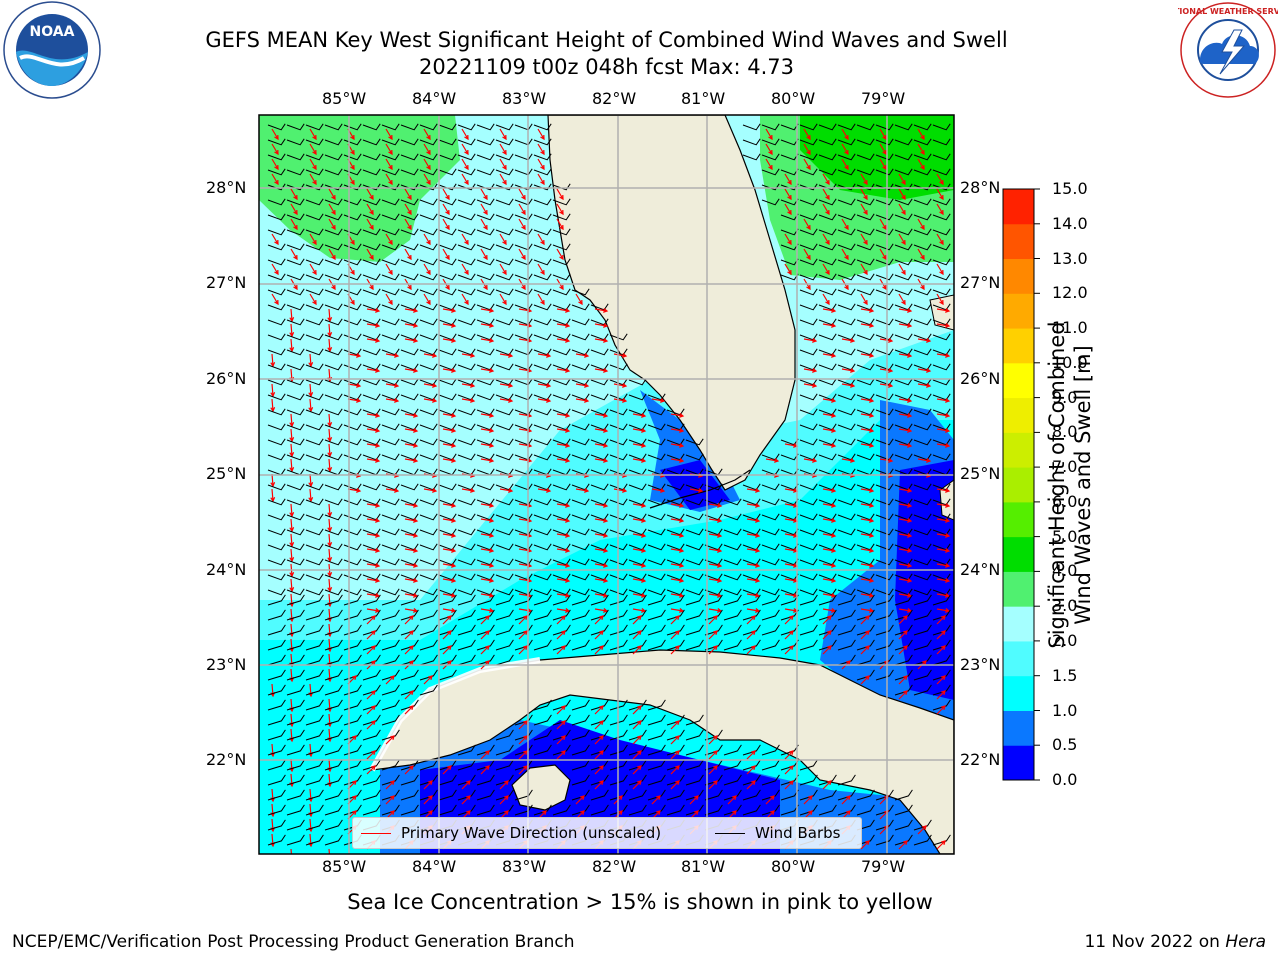 Image resolution: width=1280 pixels, height=960 pixels. What do you see at coordinates (1065, 779) in the screenshot?
I see `colorbar-tick-label-0: 0.0` at bounding box center [1065, 779].